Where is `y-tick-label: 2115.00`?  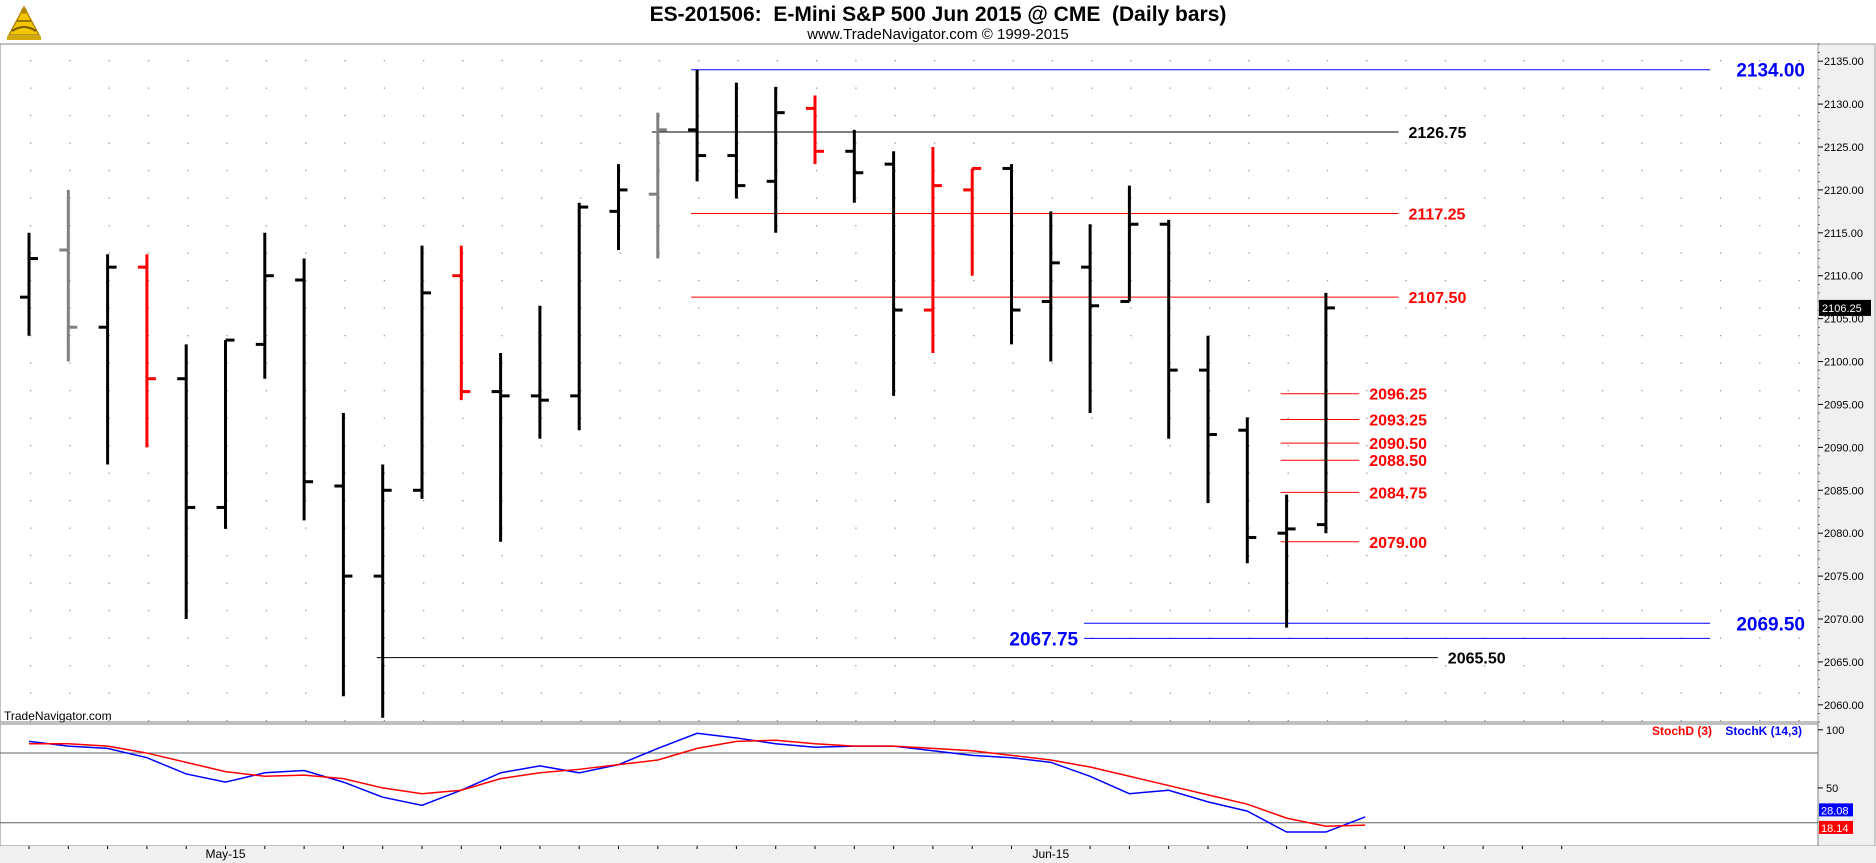
y-tick-label: 2115.00 is located at coordinates (1843, 234).